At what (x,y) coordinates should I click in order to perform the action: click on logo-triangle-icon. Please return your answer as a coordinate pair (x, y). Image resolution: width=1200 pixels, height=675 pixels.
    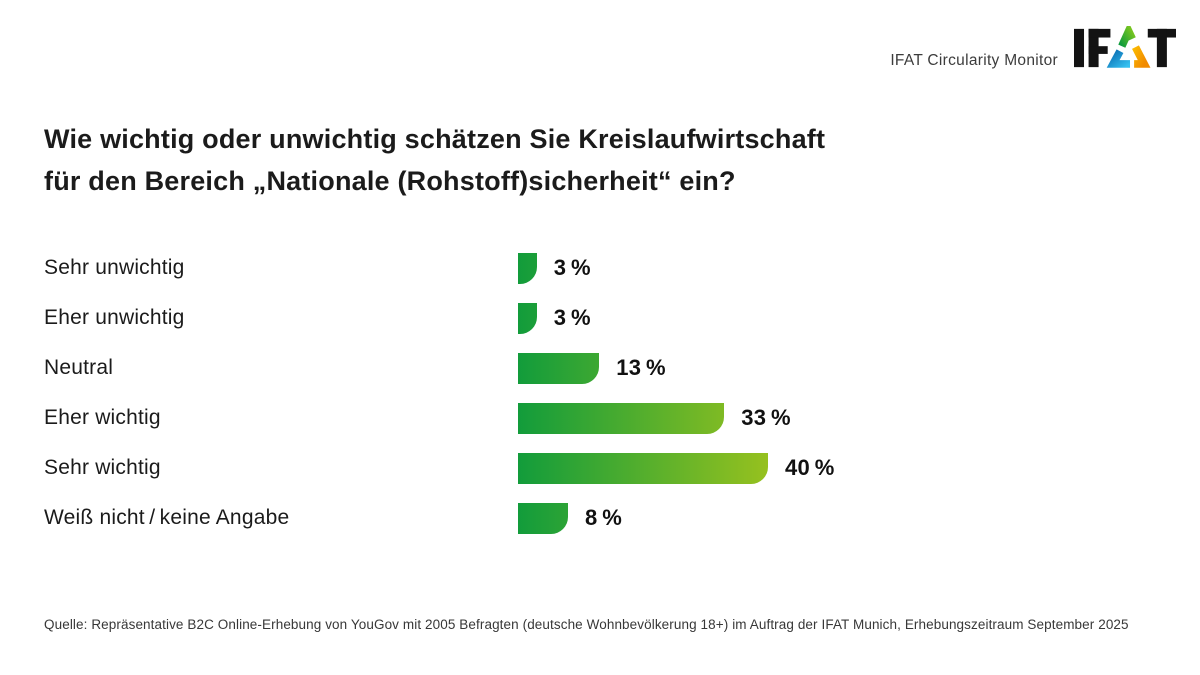
    Looking at the image, I should click on (1128, 47).